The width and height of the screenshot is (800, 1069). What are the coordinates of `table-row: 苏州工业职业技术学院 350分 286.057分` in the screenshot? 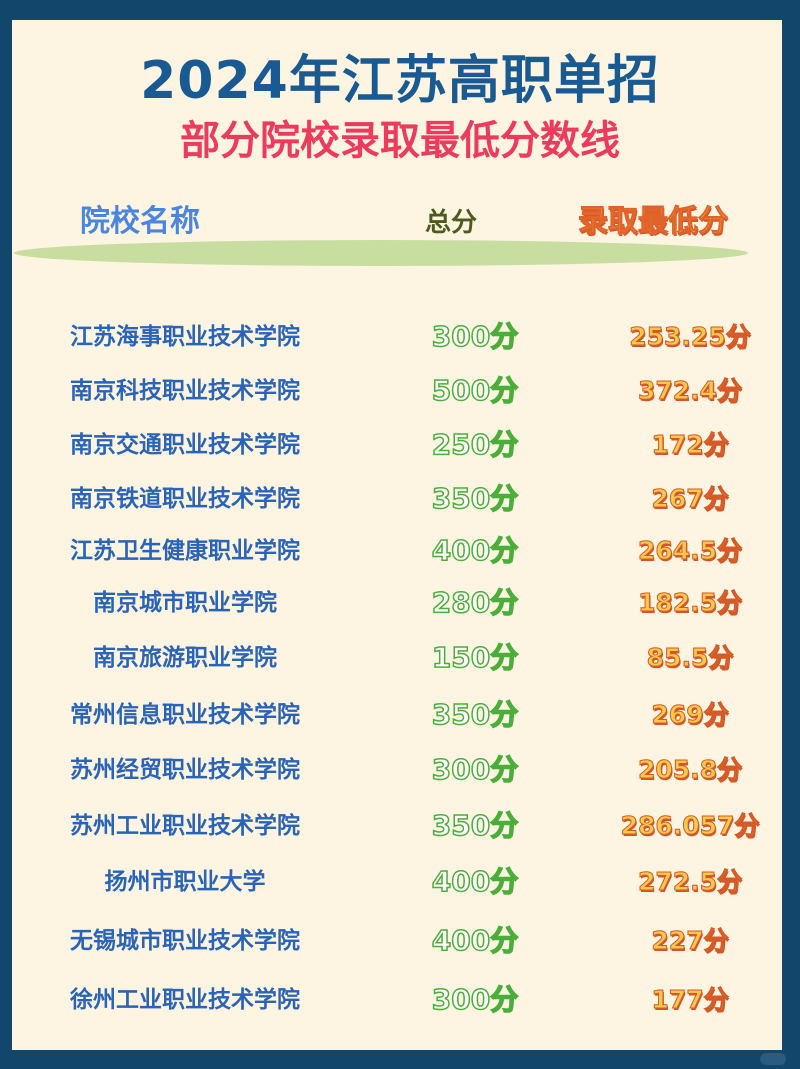 It's located at (400, 826).